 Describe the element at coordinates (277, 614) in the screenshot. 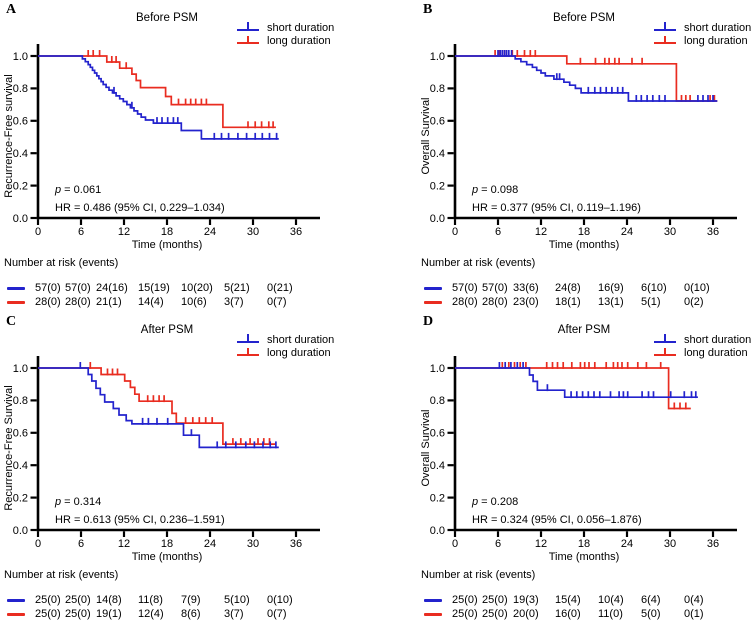

I see `risk-value: 0(7)` at that location.